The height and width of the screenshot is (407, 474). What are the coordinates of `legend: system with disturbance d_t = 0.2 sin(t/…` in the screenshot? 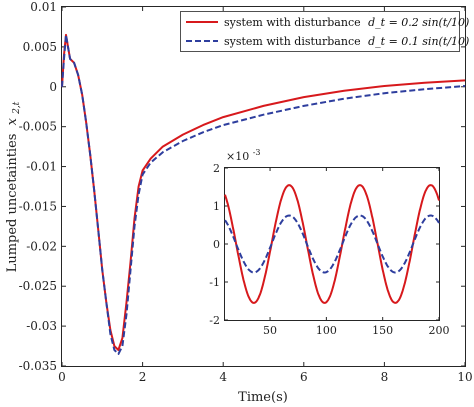 It's located at (324, 31).